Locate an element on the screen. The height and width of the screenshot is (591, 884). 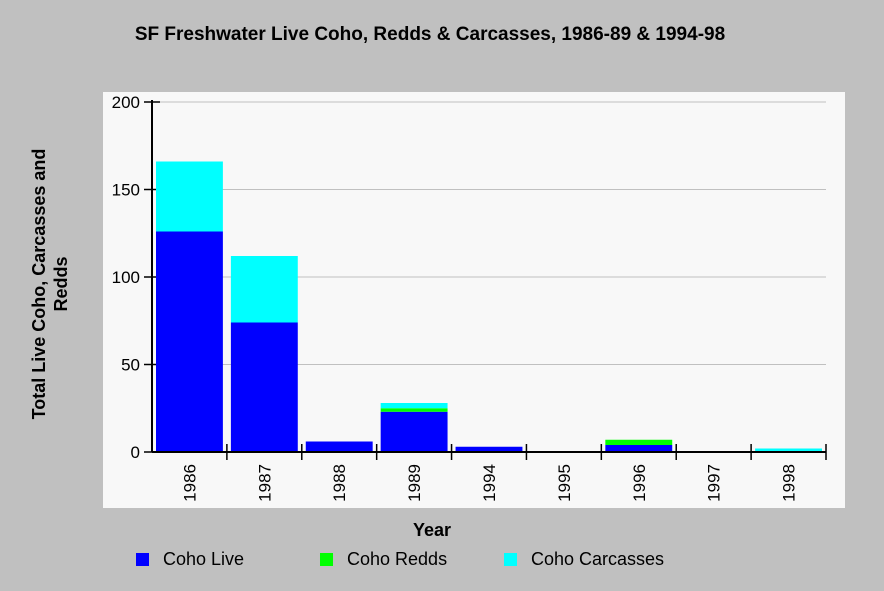
x-tick-label: 1987 is located at coordinates (264, 483).